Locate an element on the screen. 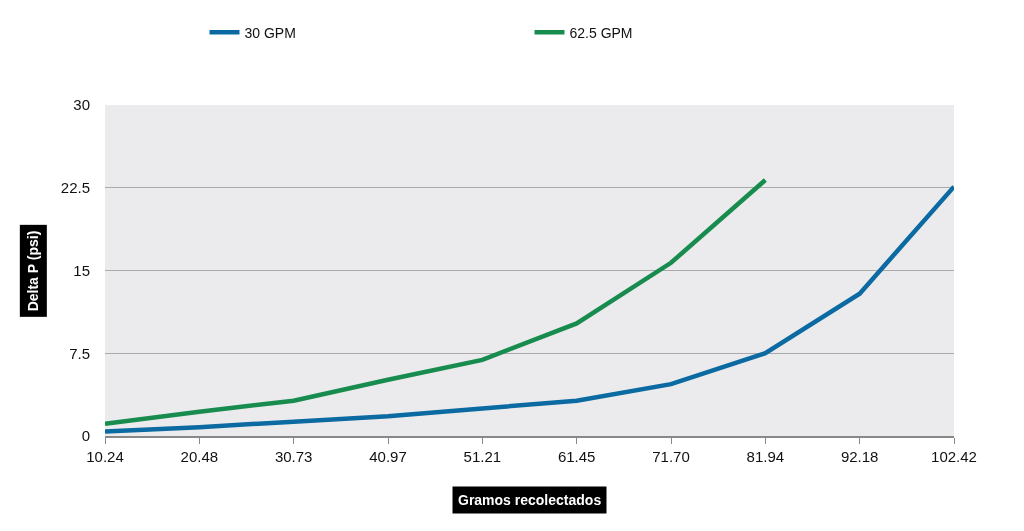 The image size is (1024, 531). y-axis-title: Delta P (psi) is located at coordinates (33, 271).